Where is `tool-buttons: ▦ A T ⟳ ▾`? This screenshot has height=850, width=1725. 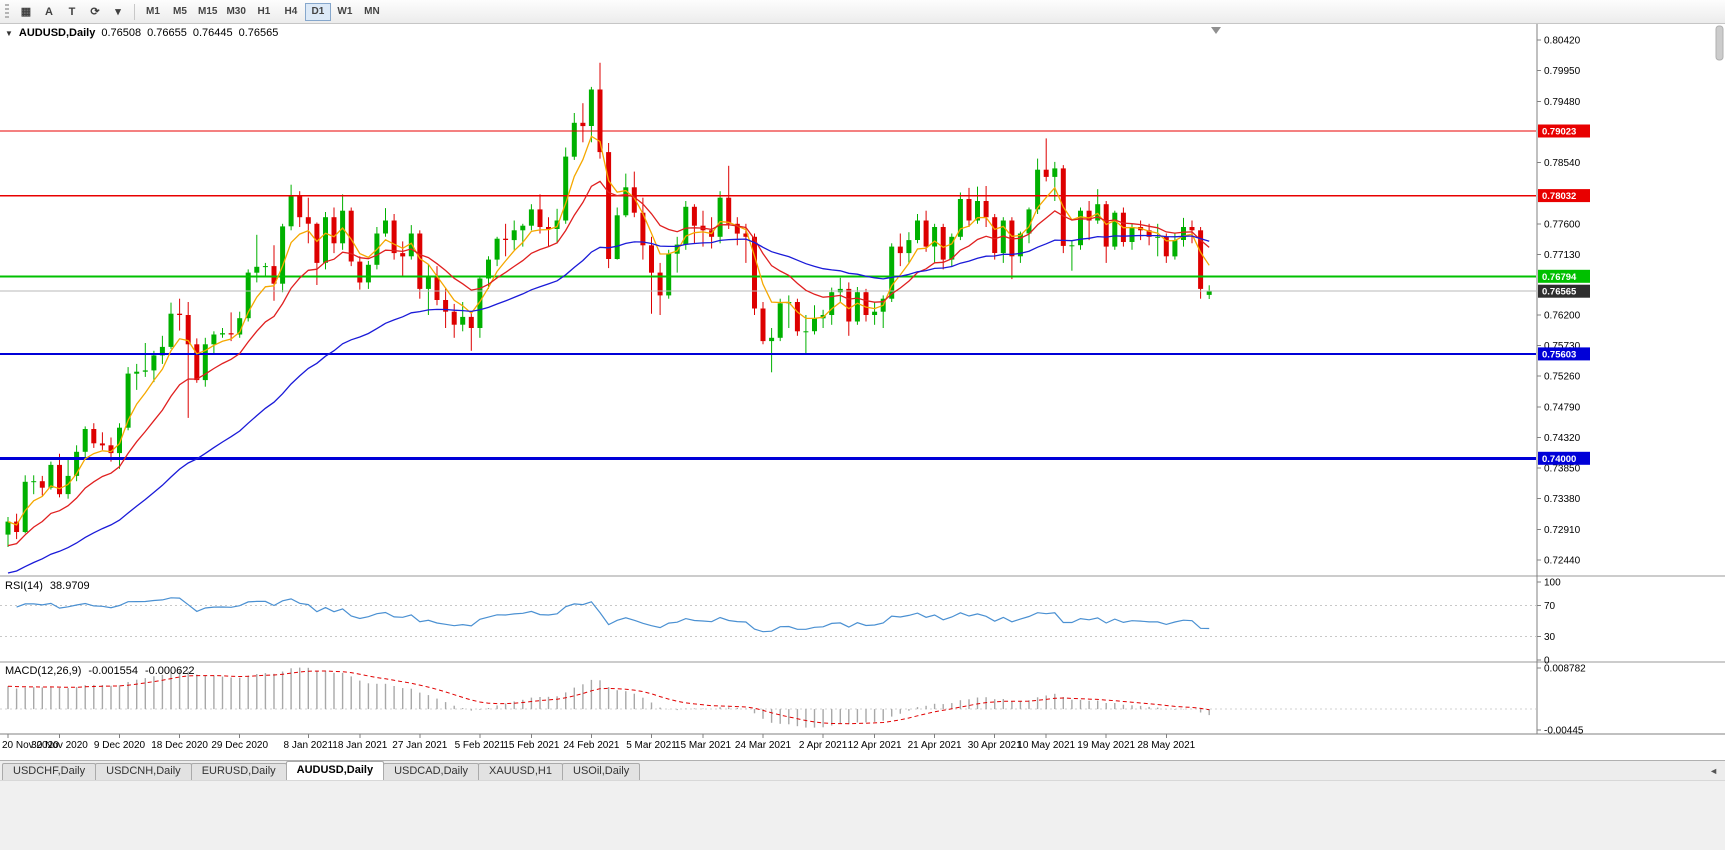 tool-buttons: ▦ A T ⟳ ▾ is located at coordinates (72, 12).